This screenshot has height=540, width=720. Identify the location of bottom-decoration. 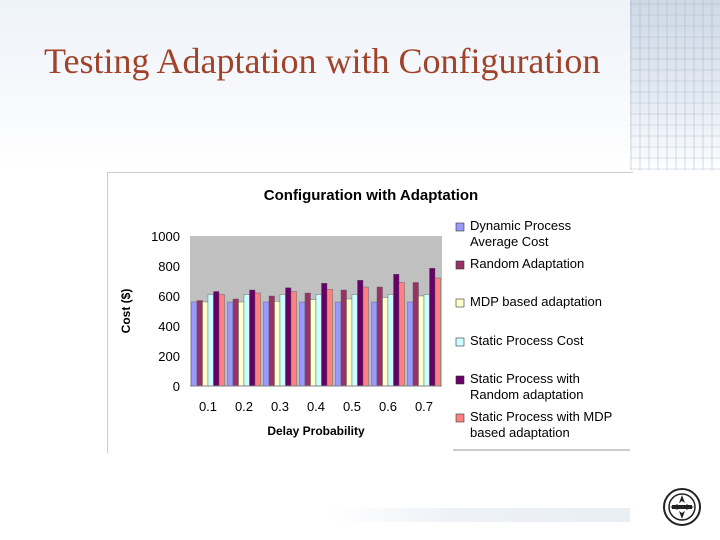
(480, 515).